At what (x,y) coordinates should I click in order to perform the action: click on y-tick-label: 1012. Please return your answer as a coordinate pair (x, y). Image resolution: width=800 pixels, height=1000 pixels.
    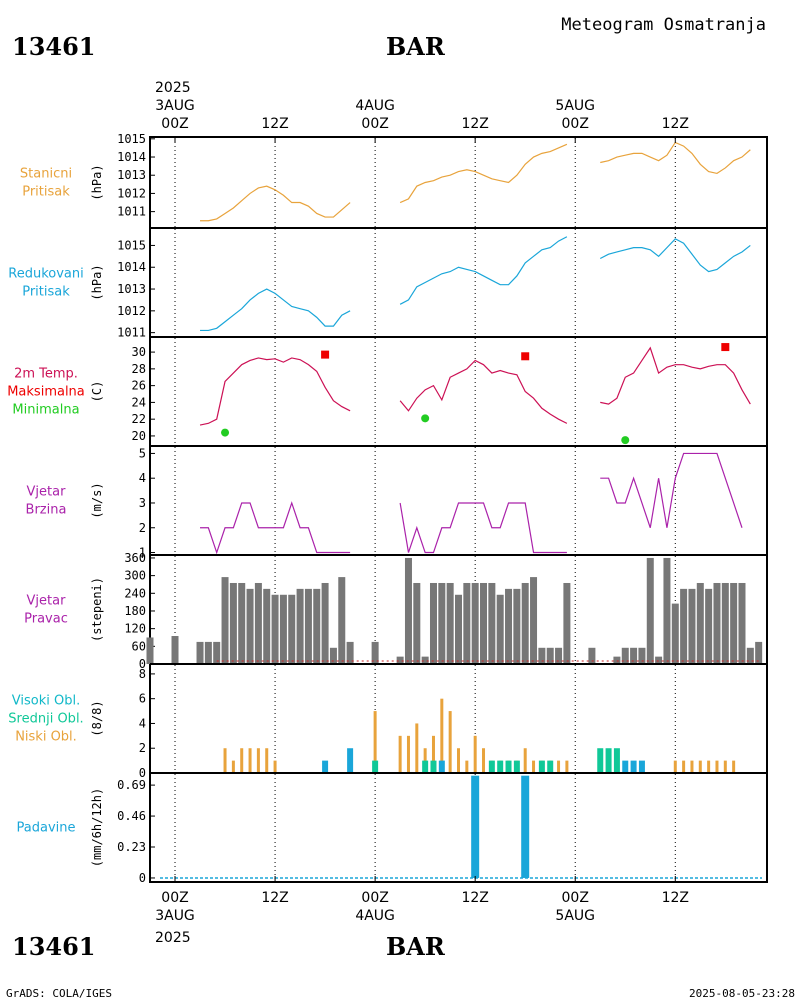
    Looking at the image, I should click on (131, 193).